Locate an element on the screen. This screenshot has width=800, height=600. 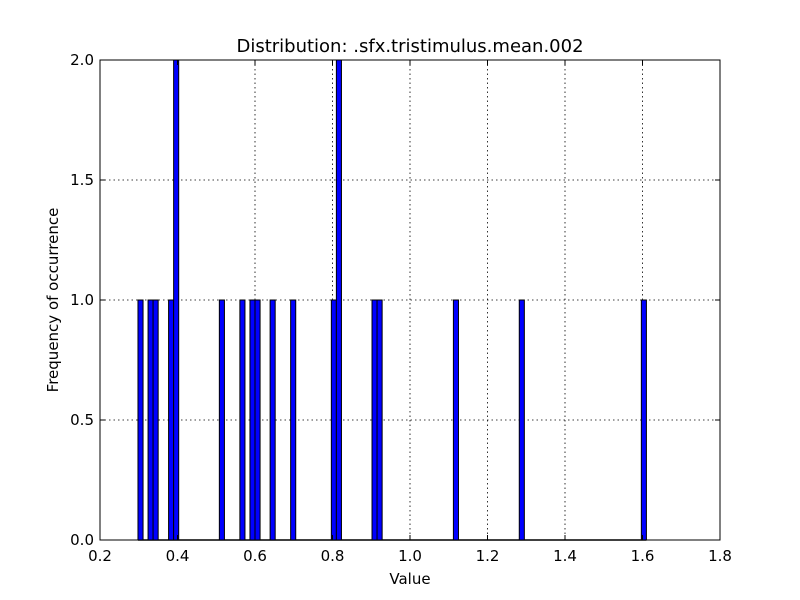
x-axis-label: Value is located at coordinates (409, 579).